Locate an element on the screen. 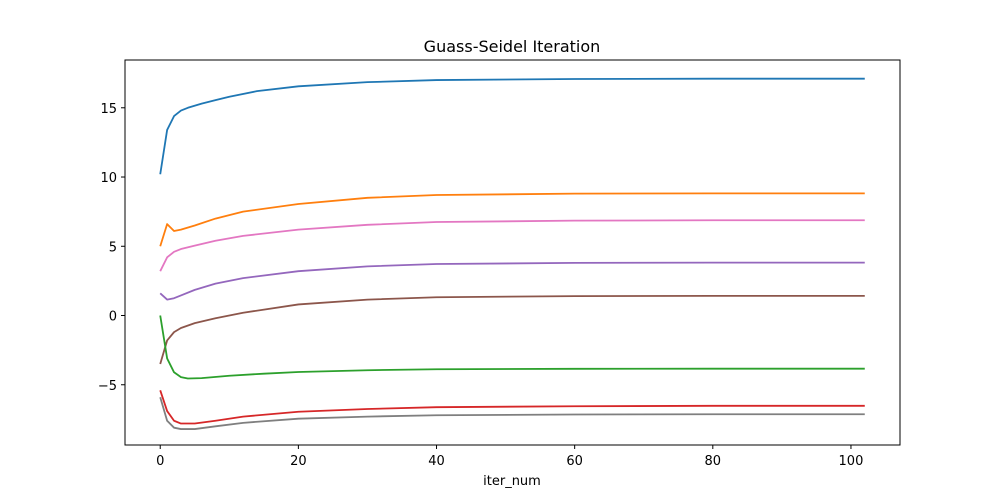 This screenshot has height=504, width=1000. x-tick-label: 0 is located at coordinates (160, 461).